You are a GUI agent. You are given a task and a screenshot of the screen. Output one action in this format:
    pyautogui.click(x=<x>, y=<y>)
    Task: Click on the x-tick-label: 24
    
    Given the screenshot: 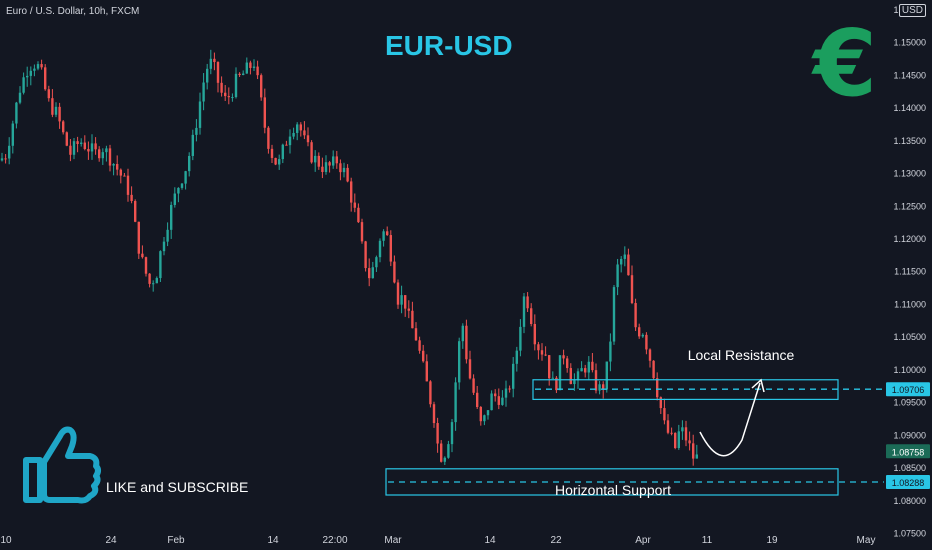 What is the action you would take?
    pyautogui.click(x=111, y=540)
    